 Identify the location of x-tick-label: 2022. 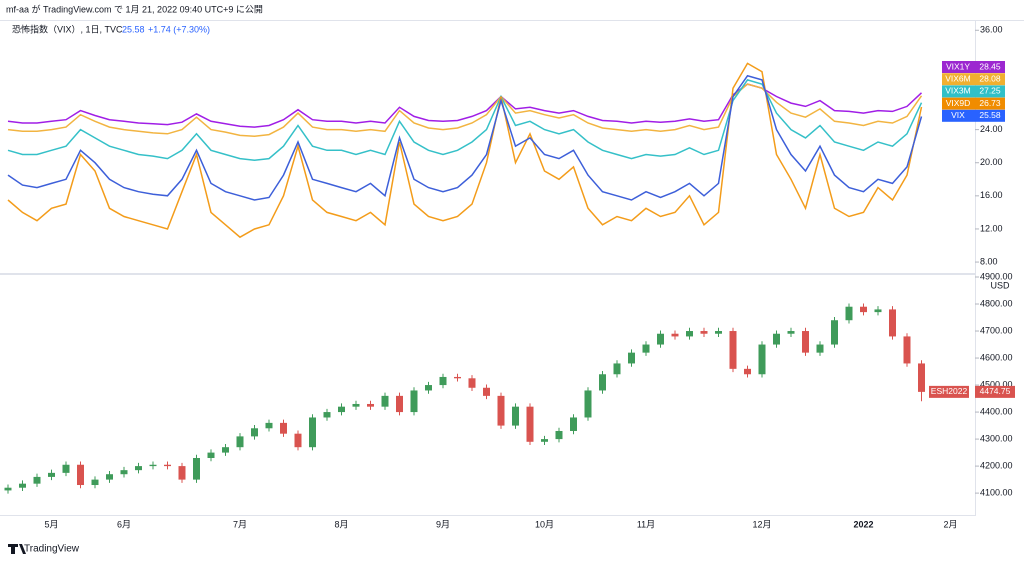
(863, 524).